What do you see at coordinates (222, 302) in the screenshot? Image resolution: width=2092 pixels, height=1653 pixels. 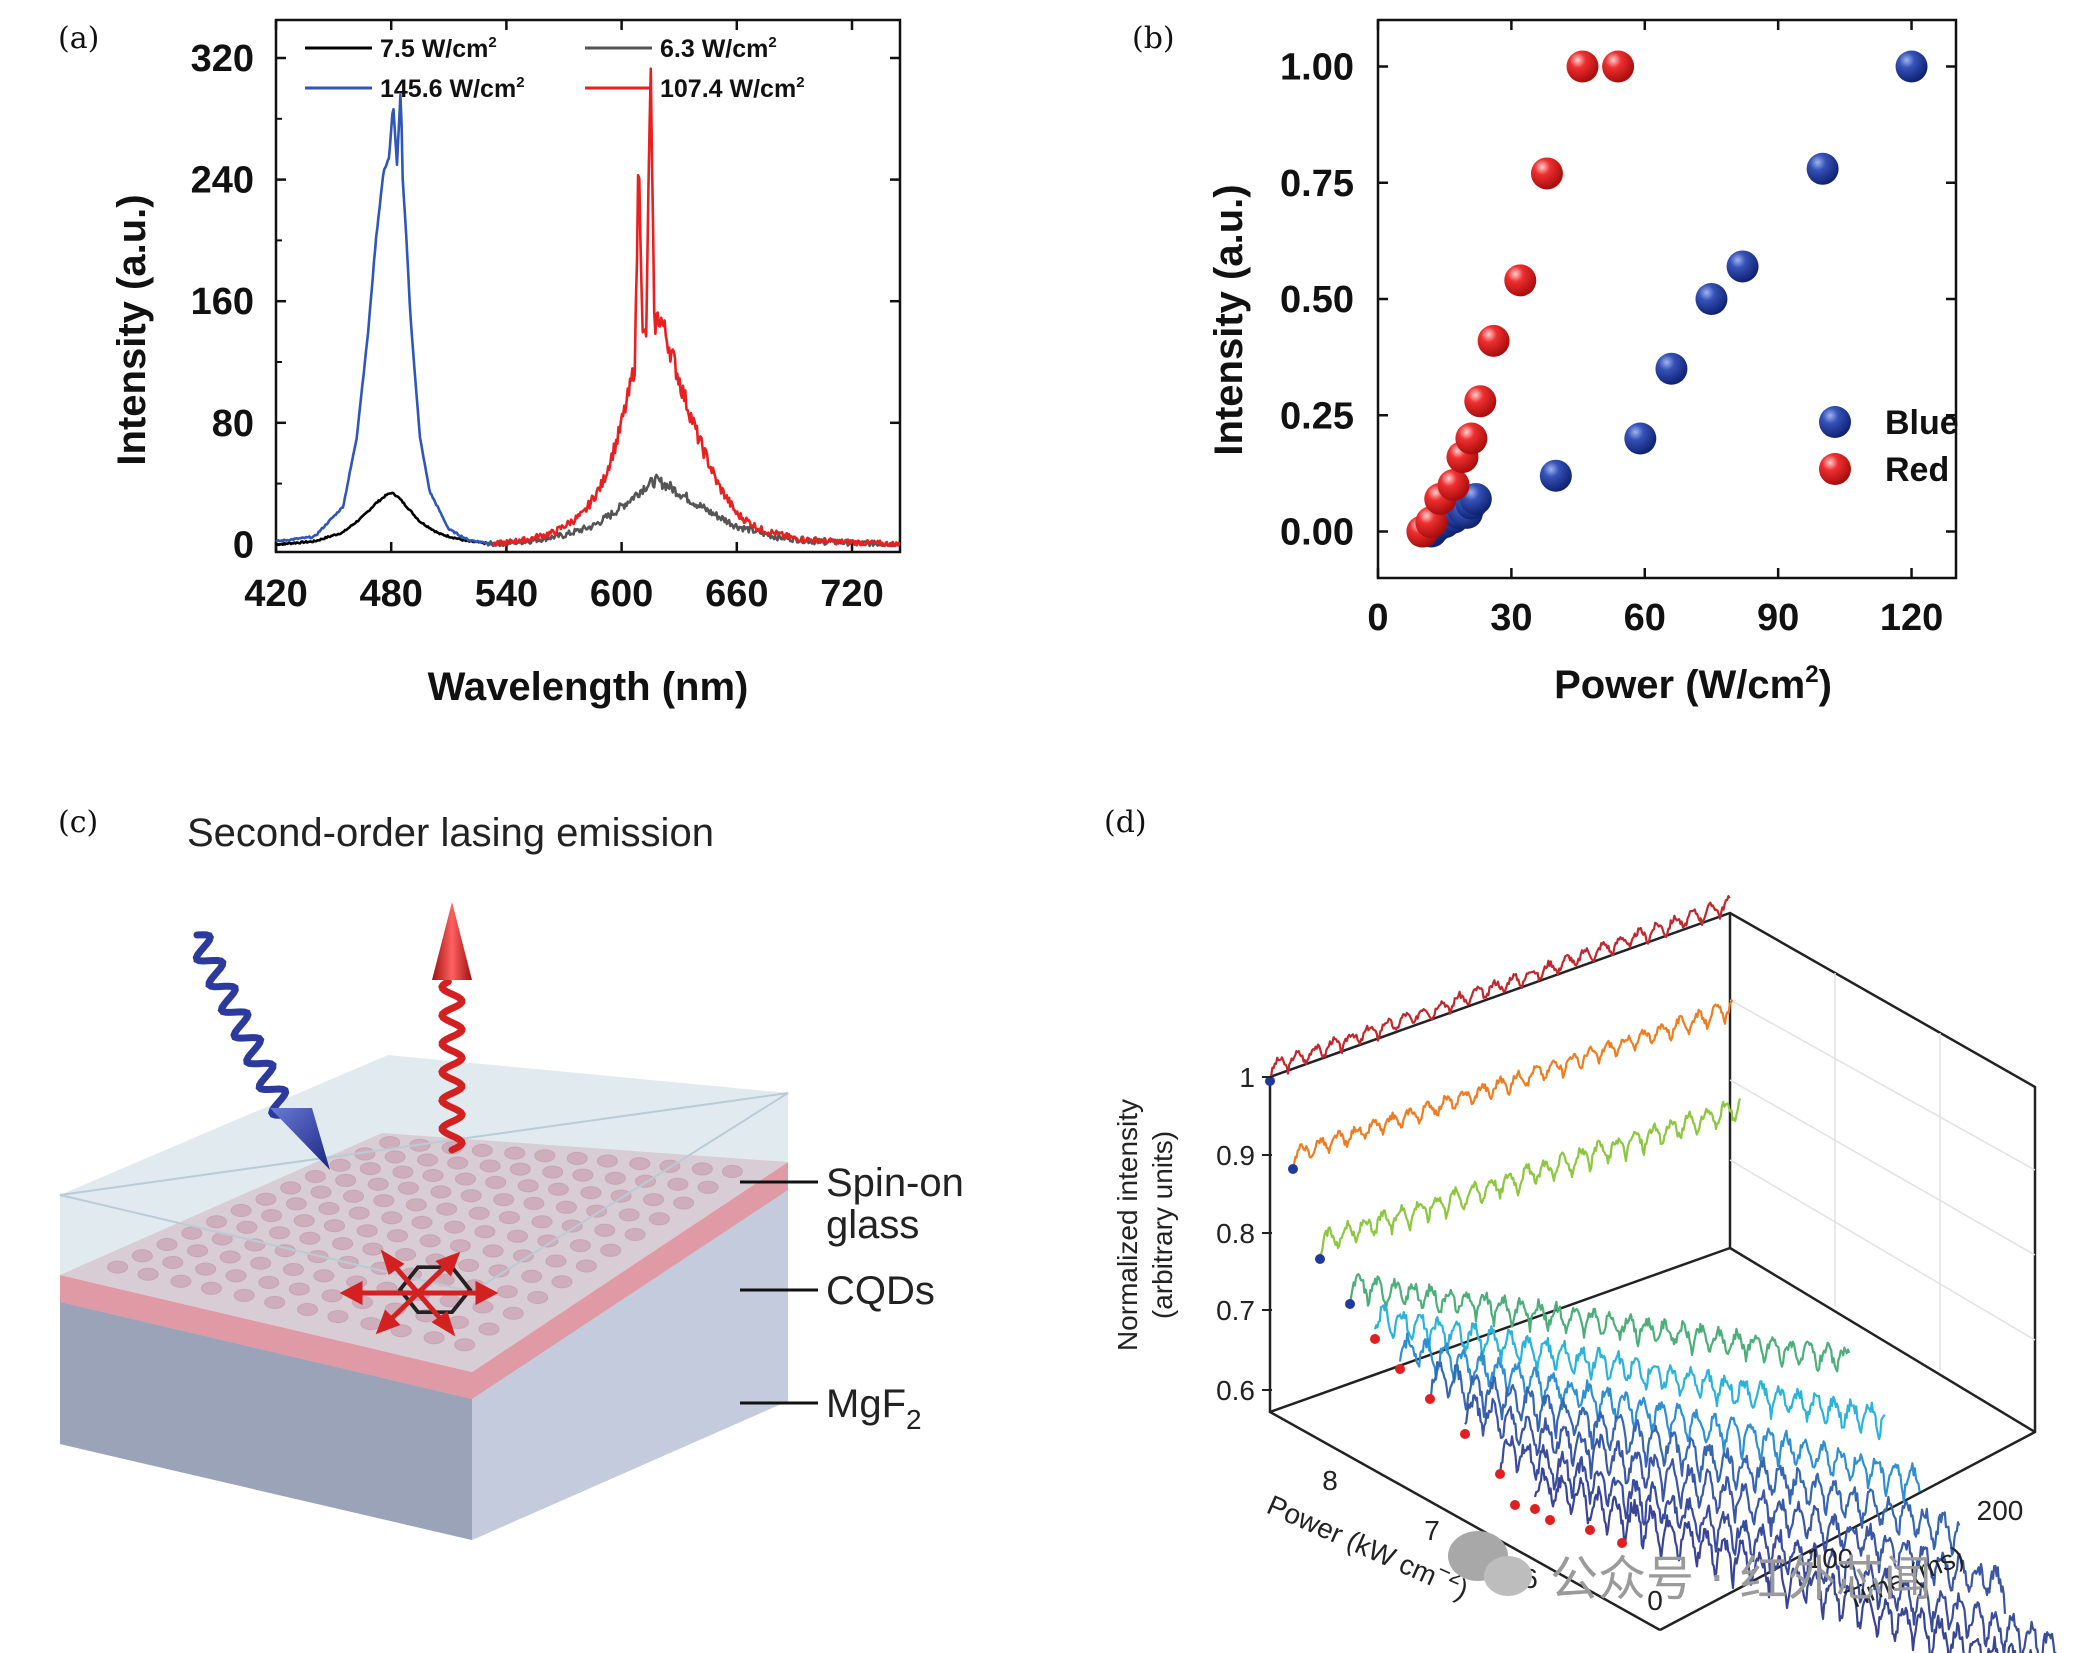 I see `panel-a-y-tick-label: 160` at bounding box center [222, 302].